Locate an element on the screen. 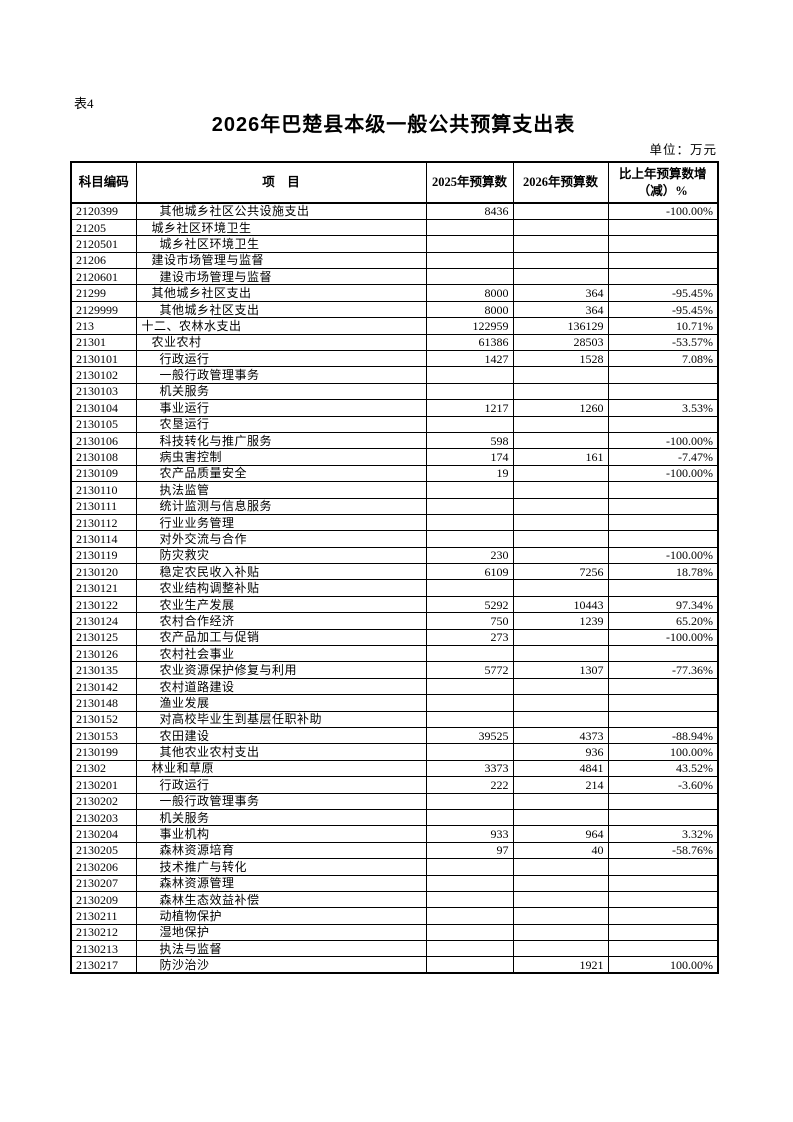 The image size is (793, 1122). table-row: 2130207 森林资源管理 is located at coordinates (394, 883).